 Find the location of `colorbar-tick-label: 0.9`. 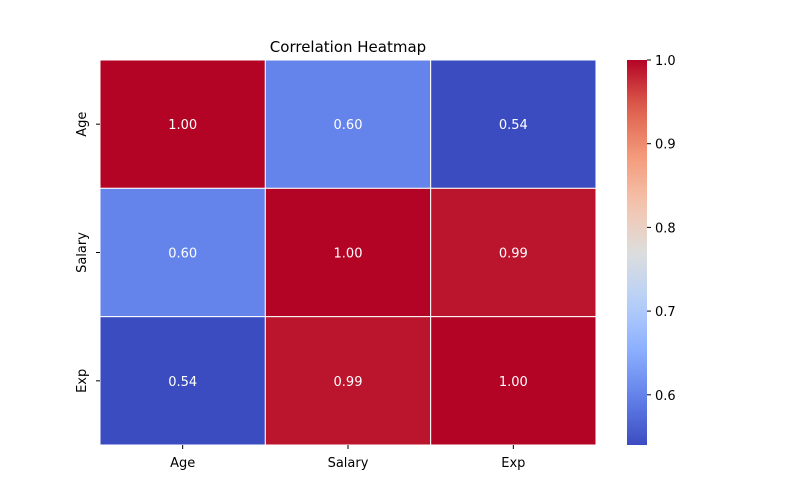

colorbar-tick-label: 0.9 is located at coordinates (665, 145).